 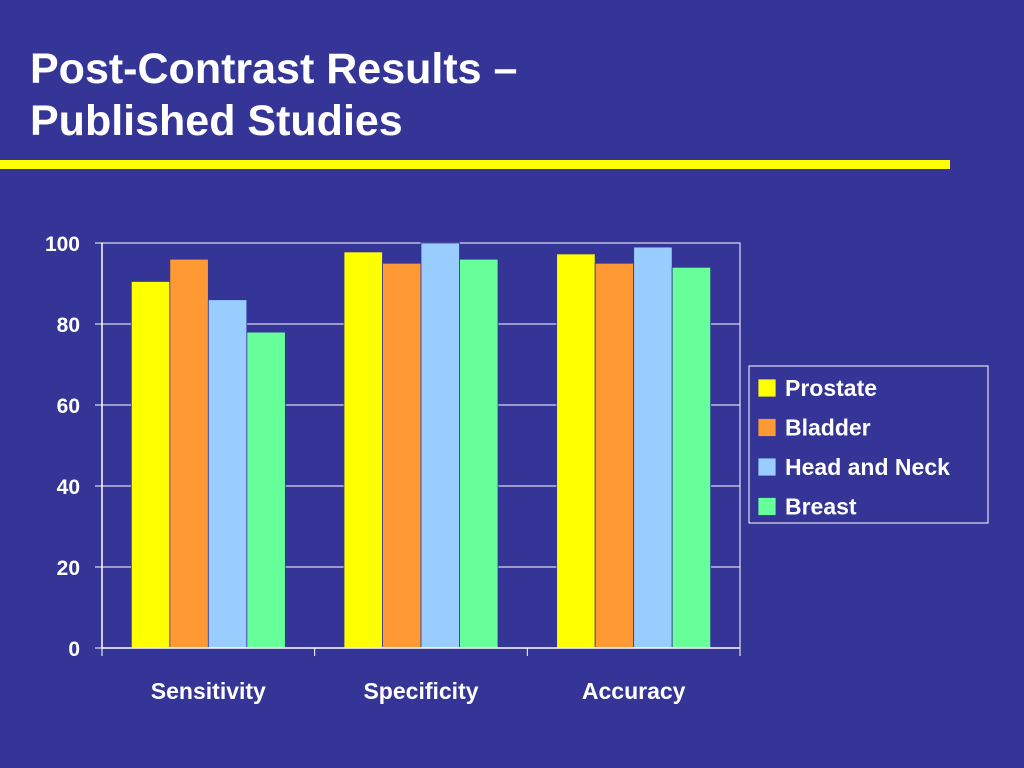 I want to click on slide-title-line-2: Published Studies, so click(x=216, y=120).